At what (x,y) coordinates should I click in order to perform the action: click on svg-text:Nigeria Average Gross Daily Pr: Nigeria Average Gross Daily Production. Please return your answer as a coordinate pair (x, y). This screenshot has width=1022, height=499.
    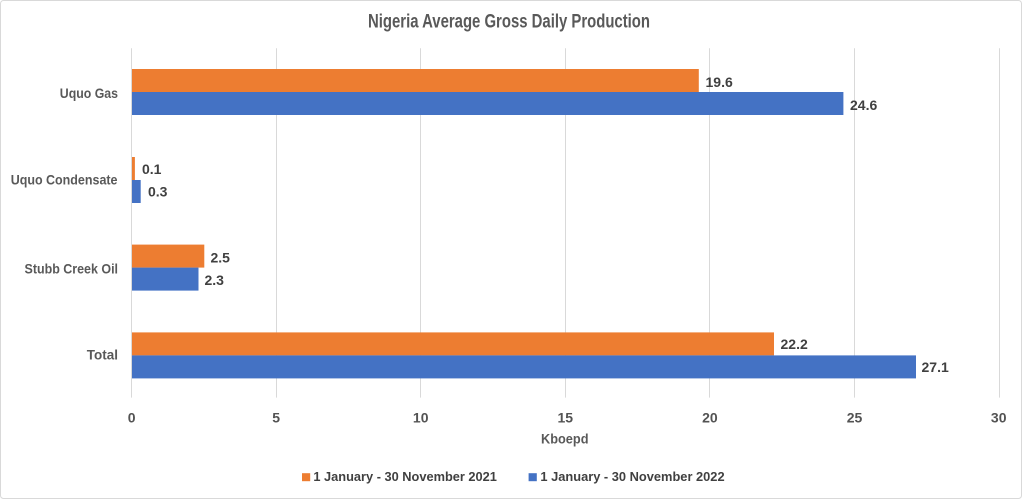
    Looking at the image, I should click on (509, 22).